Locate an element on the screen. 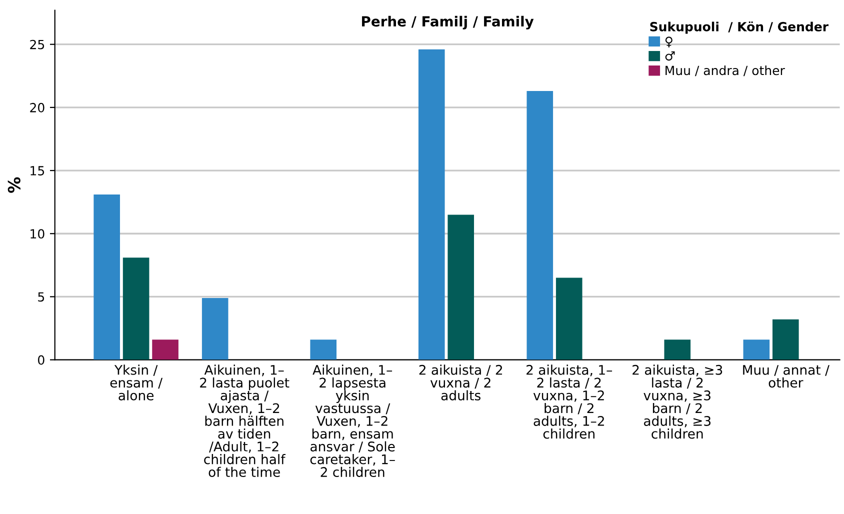 This screenshot has width=844, height=514. x-tick-label: 2 aikuista, 1– 2 lasta / 2 vuxna, 1–2 barn / 2 adults, 1–2 children is located at coordinates (569, 401).